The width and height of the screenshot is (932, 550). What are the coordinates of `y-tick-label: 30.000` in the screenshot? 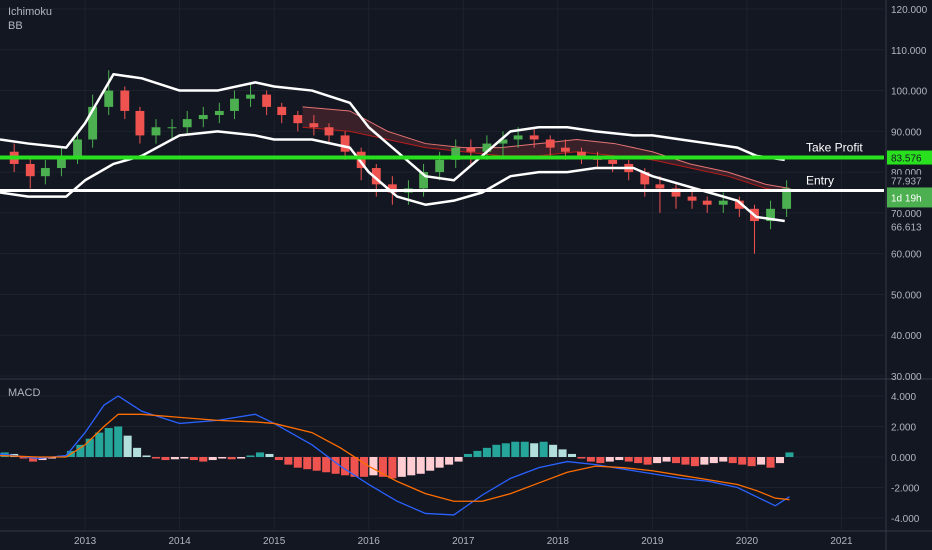 It's located at (906, 377).